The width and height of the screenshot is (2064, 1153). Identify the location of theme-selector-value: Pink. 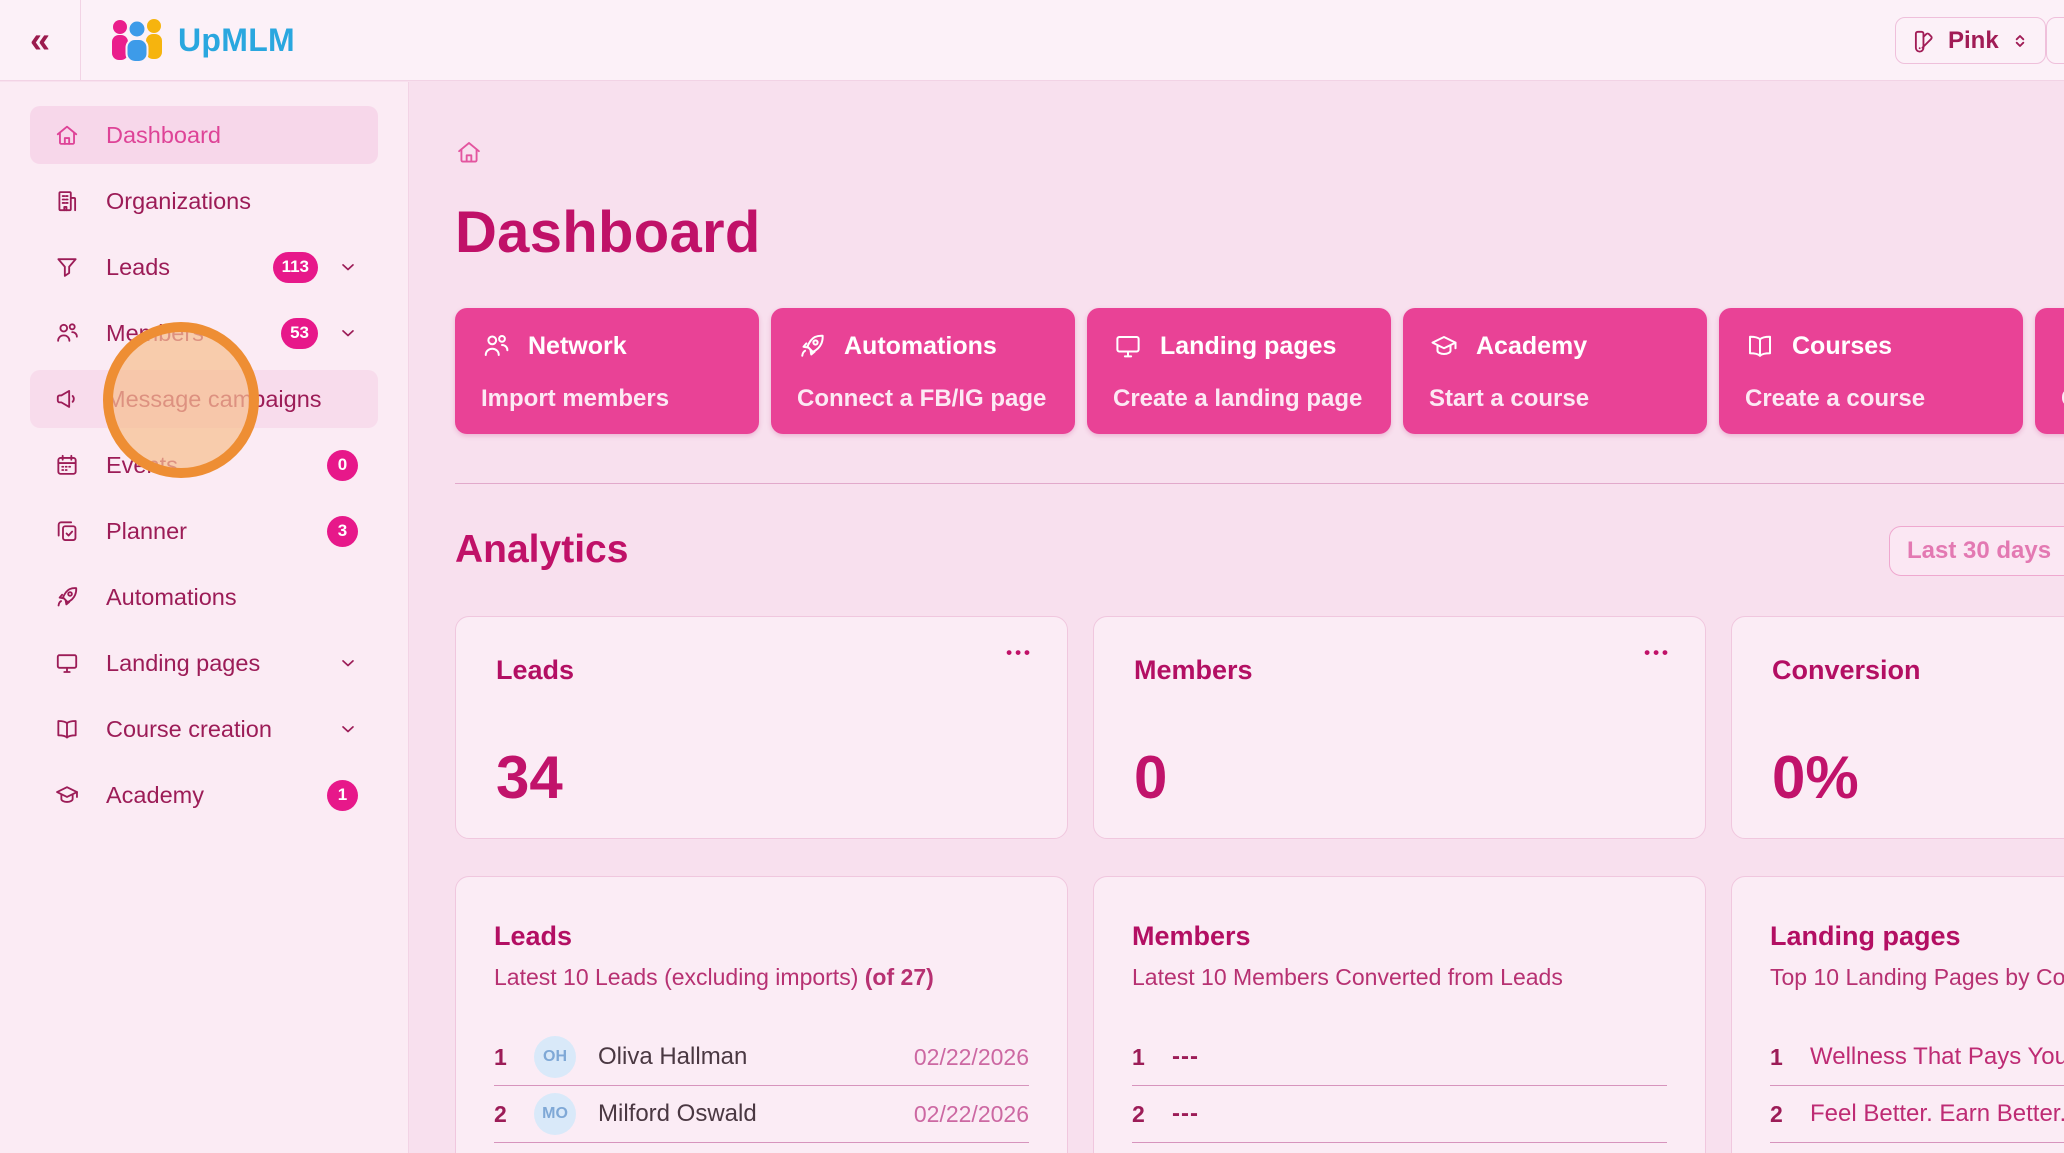
(1973, 40).